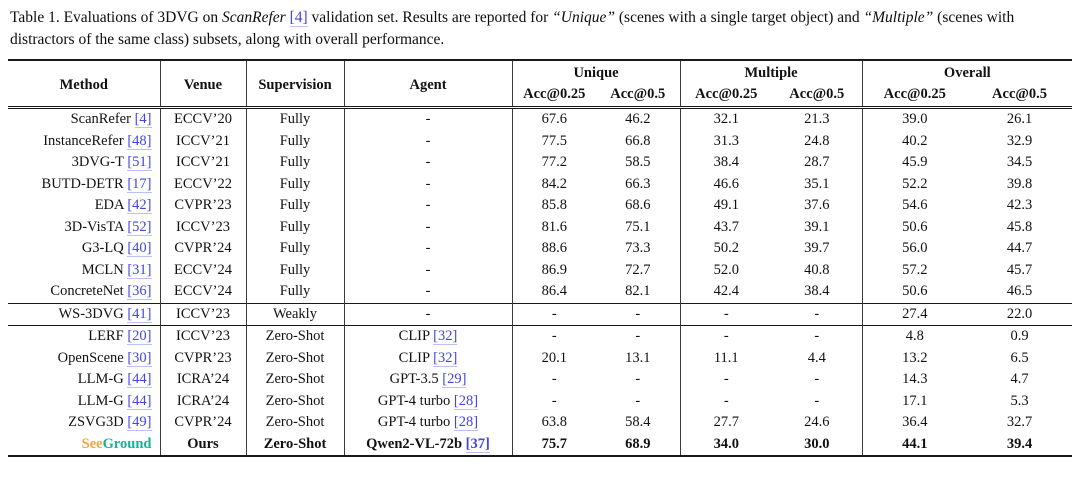 This screenshot has width=1080, height=477. I want to click on method-name: MCLN, so click(102, 269).